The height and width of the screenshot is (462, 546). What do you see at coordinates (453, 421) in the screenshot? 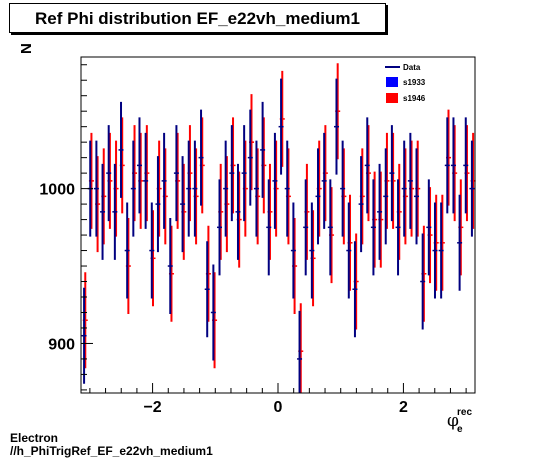
I see `x-axis-label-main: φ` at bounding box center [453, 421].